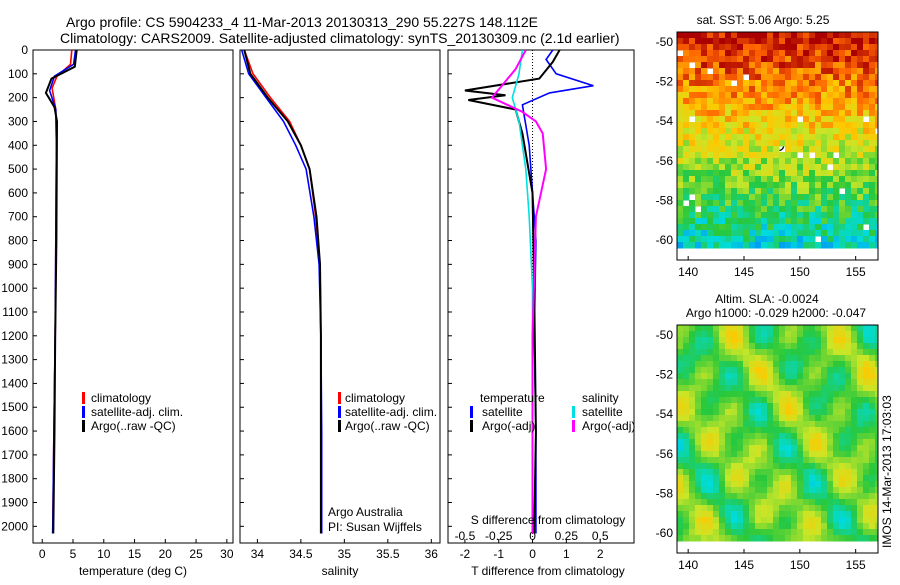 The height and width of the screenshot is (585, 900). Describe the element at coordinates (340, 571) in the screenshot. I see `salinity-xlabel: salinity` at that location.